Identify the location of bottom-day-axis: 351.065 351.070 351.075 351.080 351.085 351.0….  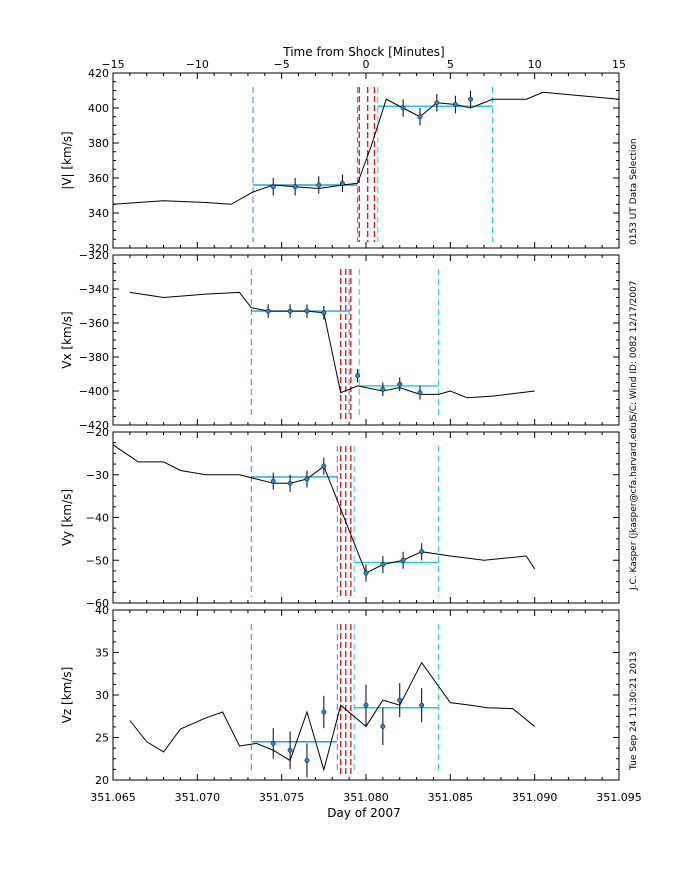
(366, 797).